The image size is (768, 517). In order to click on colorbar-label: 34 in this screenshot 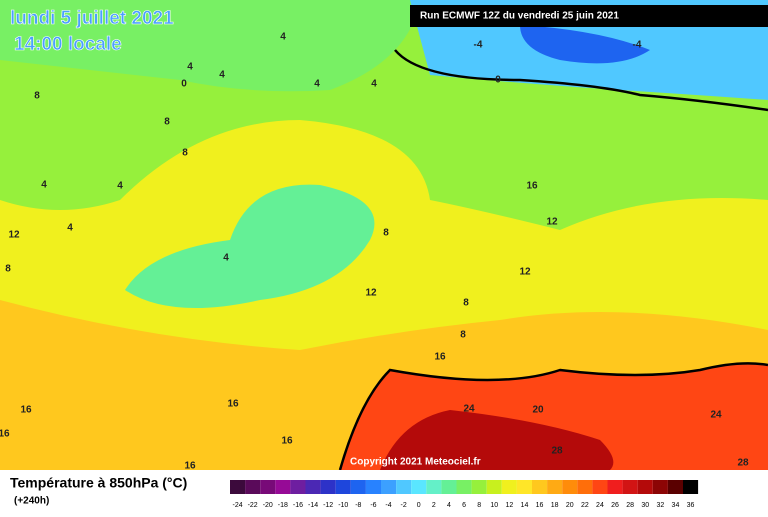, I will do `click(676, 505)`.